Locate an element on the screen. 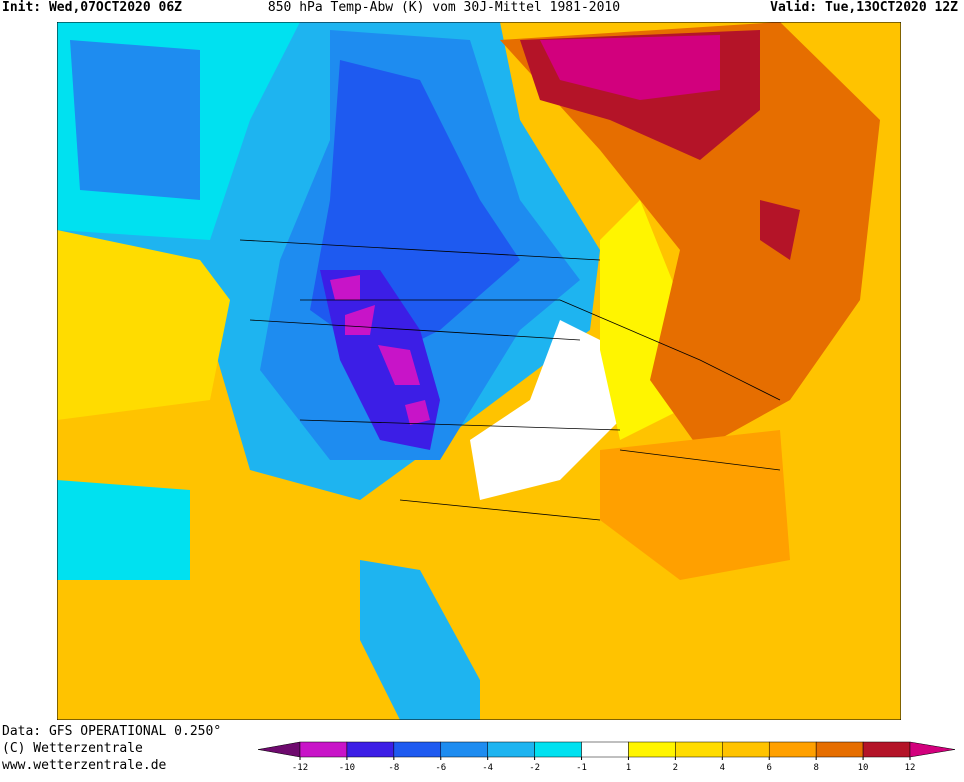 Image resolution: width=964 pixels, height=782 pixels. colorbar-label: -4 is located at coordinates (487, 768).